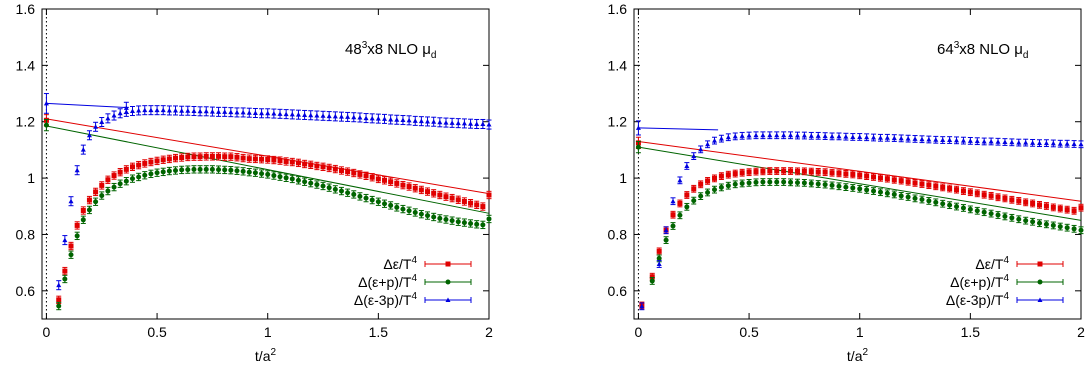  I want to click on x-tick-label: 1, so click(268, 332).